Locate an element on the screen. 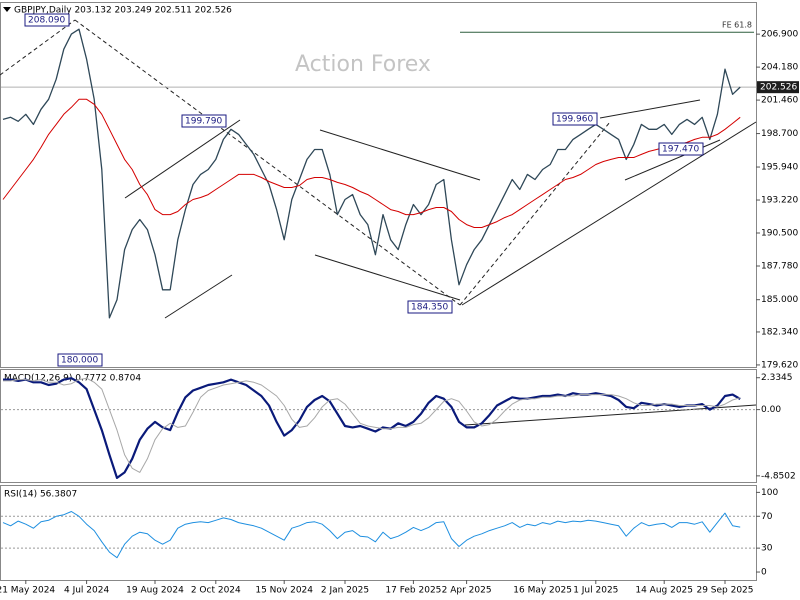  x-tick-label: 4 Jul 2024 is located at coordinates (86, 591).